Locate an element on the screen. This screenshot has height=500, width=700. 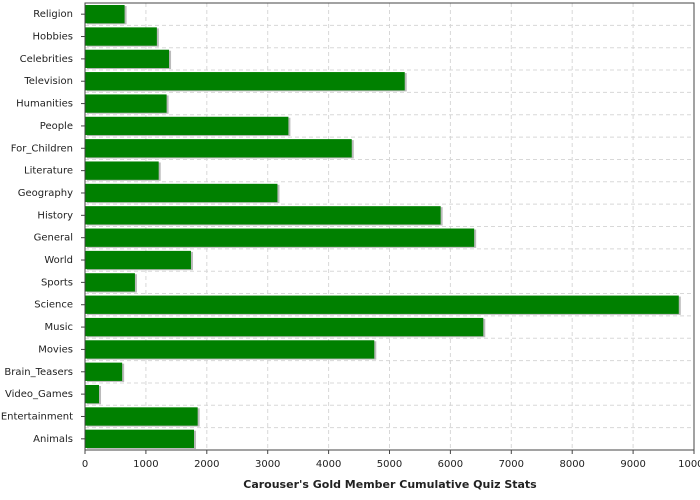
x-tick-label: 10000 is located at coordinates (689, 464).